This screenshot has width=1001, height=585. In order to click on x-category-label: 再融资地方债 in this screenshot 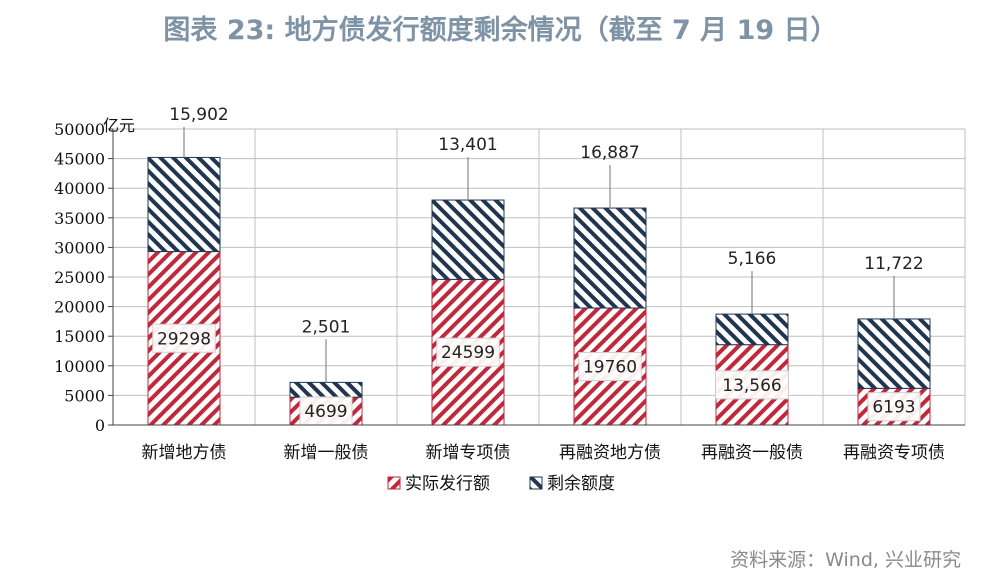, I will do `click(610, 453)`.